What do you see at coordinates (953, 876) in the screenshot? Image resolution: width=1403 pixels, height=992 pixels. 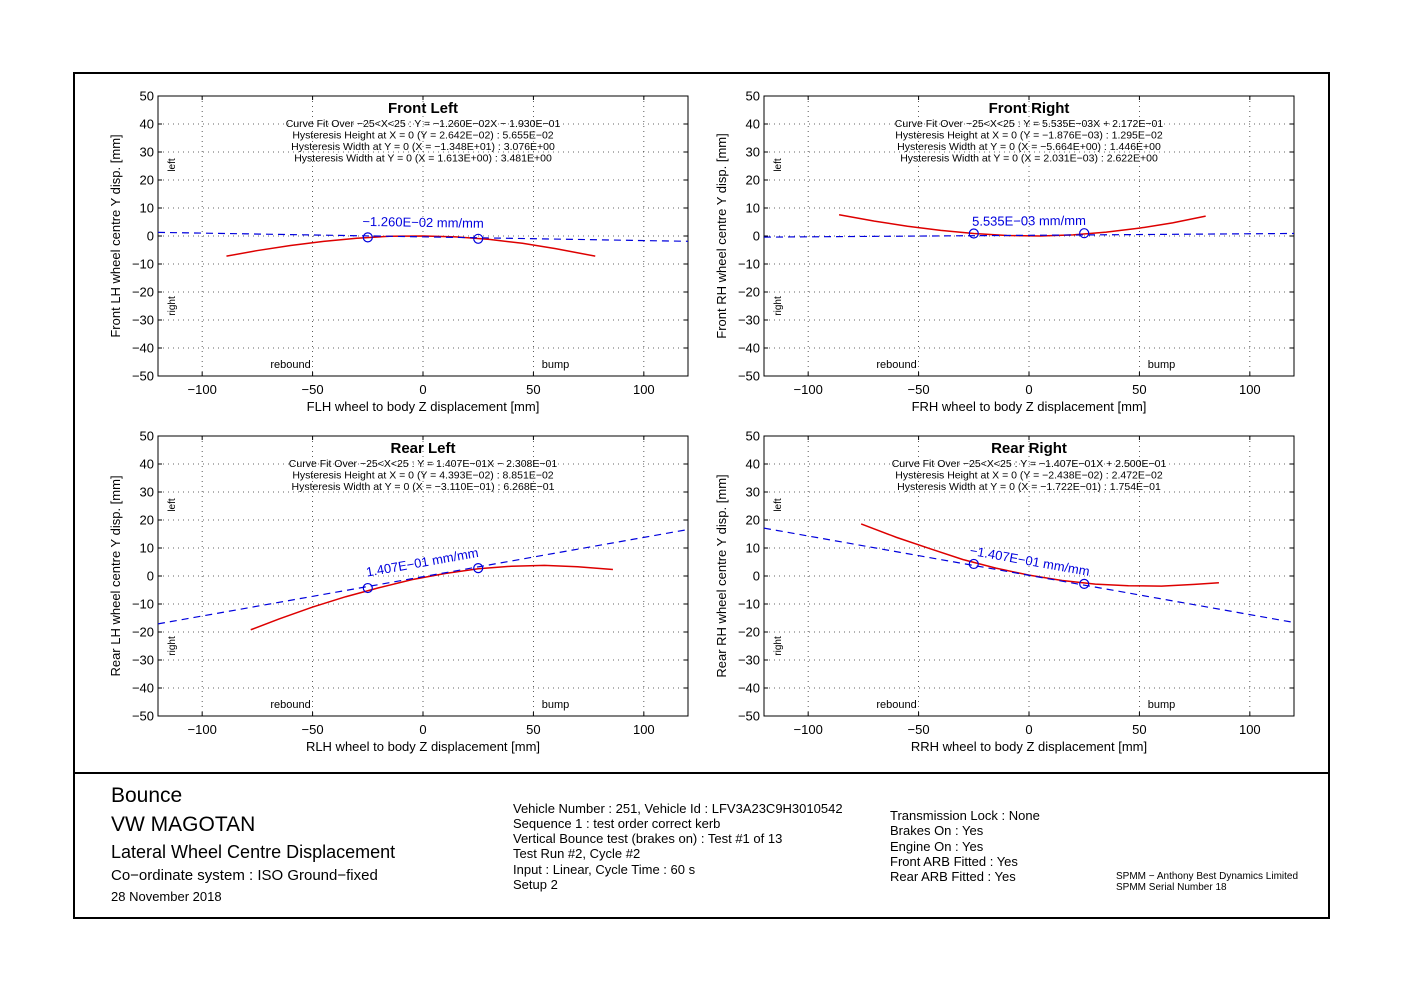 I see `config-line: Rear ARB Fitted : Yes` at bounding box center [953, 876].